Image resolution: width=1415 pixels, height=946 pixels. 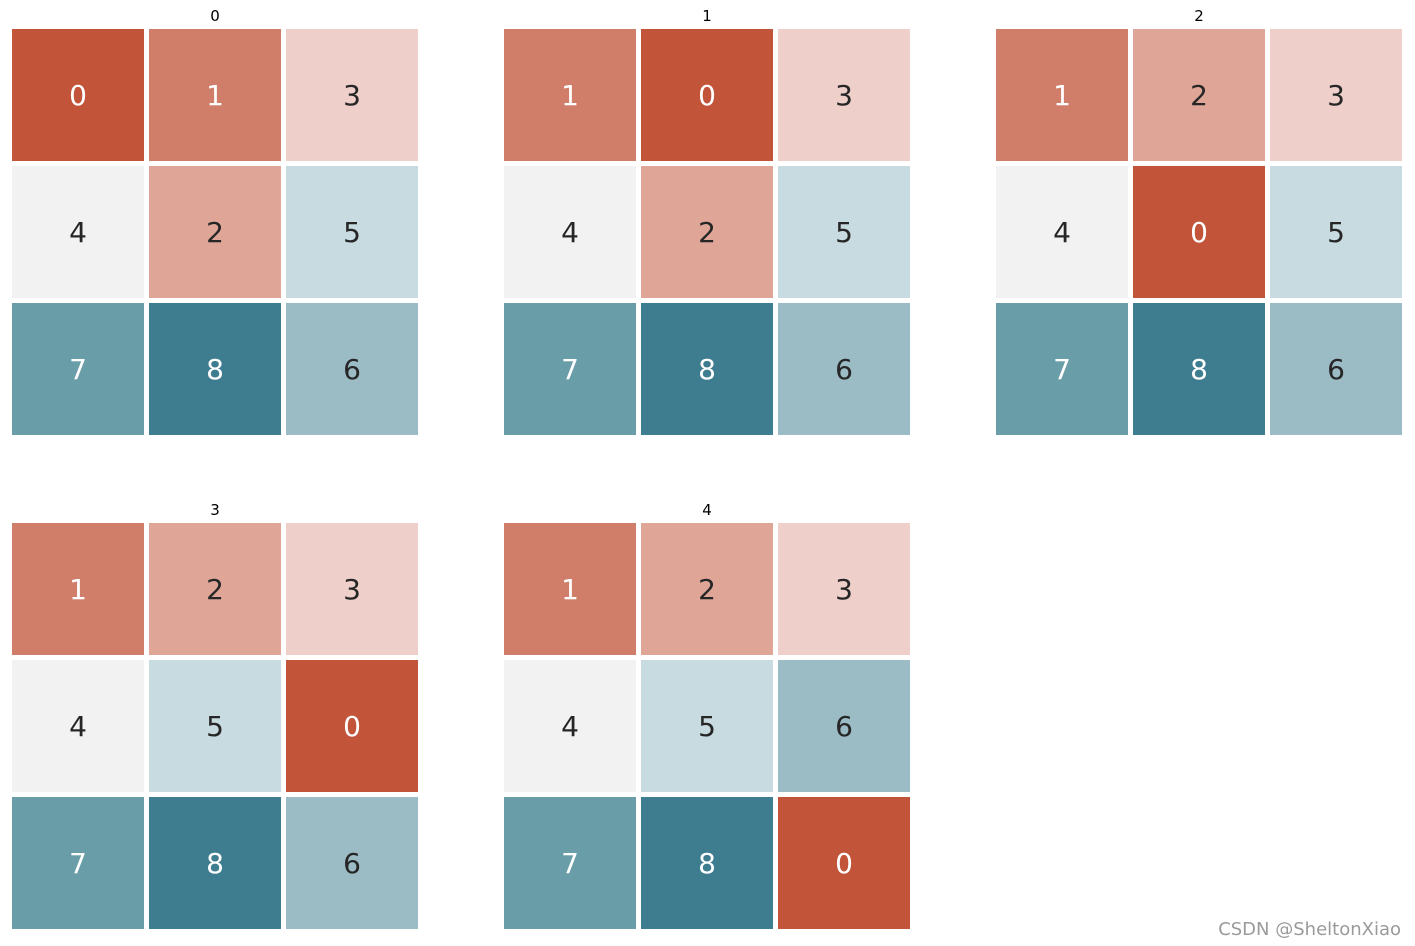 What do you see at coordinates (1199, 16) in the screenshot?
I see `panel-title: 2` at bounding box center [1199, 16].